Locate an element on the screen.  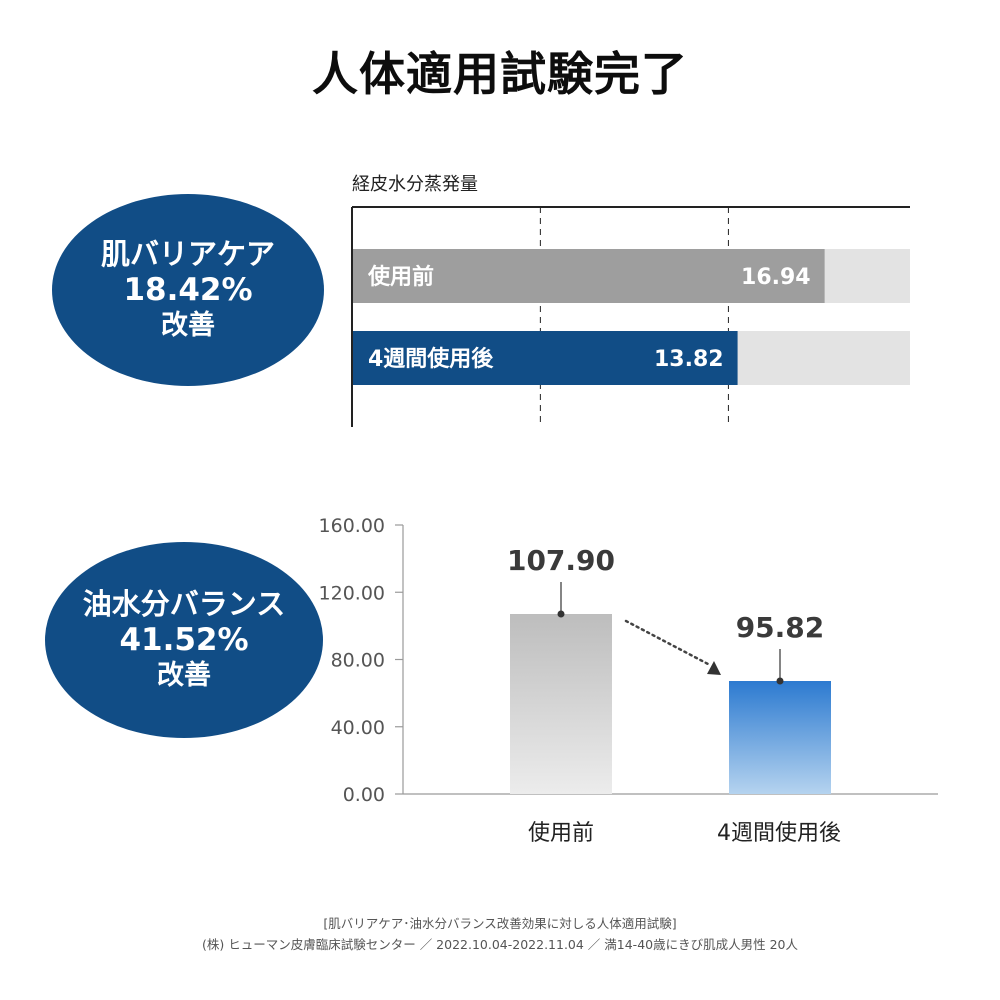
callout-oil-water-percent: 41.52% is located at coordinates (184, 640).